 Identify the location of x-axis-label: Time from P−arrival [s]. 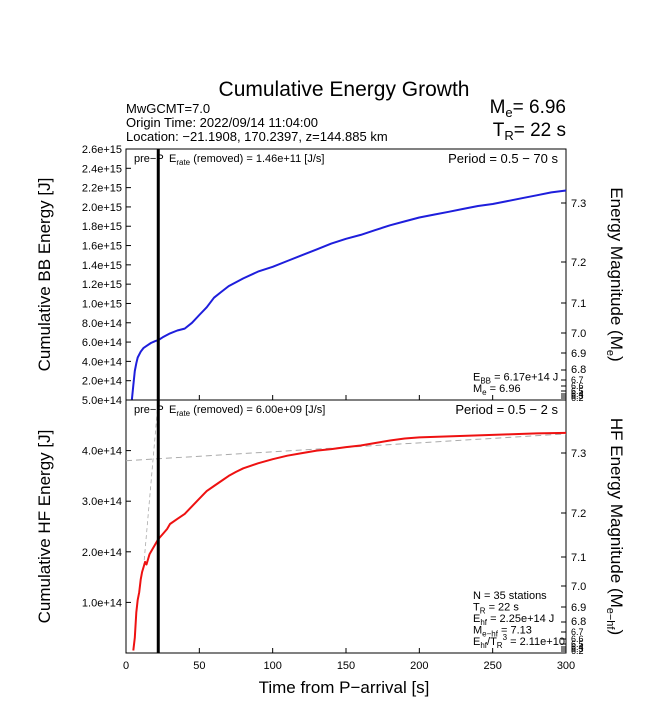
(344, 687).